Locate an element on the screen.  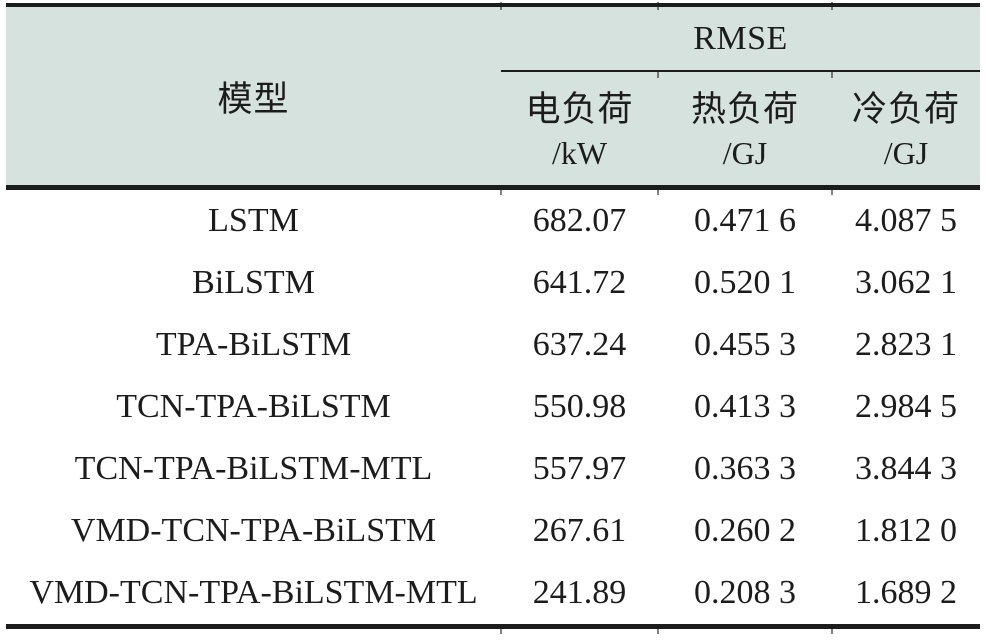
electric-load-unit: /kW is located at coordinates (579, 152).